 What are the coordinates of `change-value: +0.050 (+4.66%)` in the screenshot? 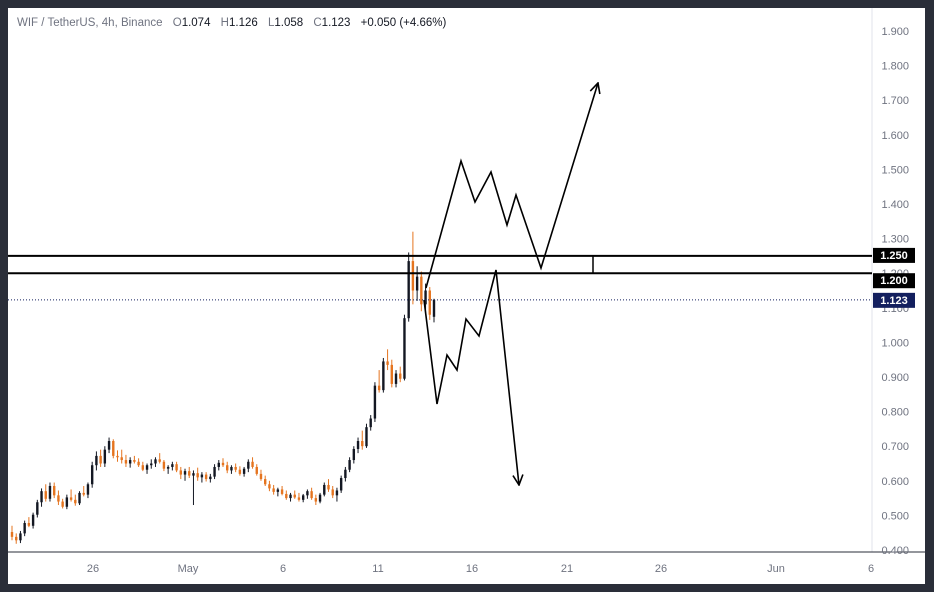 It's located at (403, 23).